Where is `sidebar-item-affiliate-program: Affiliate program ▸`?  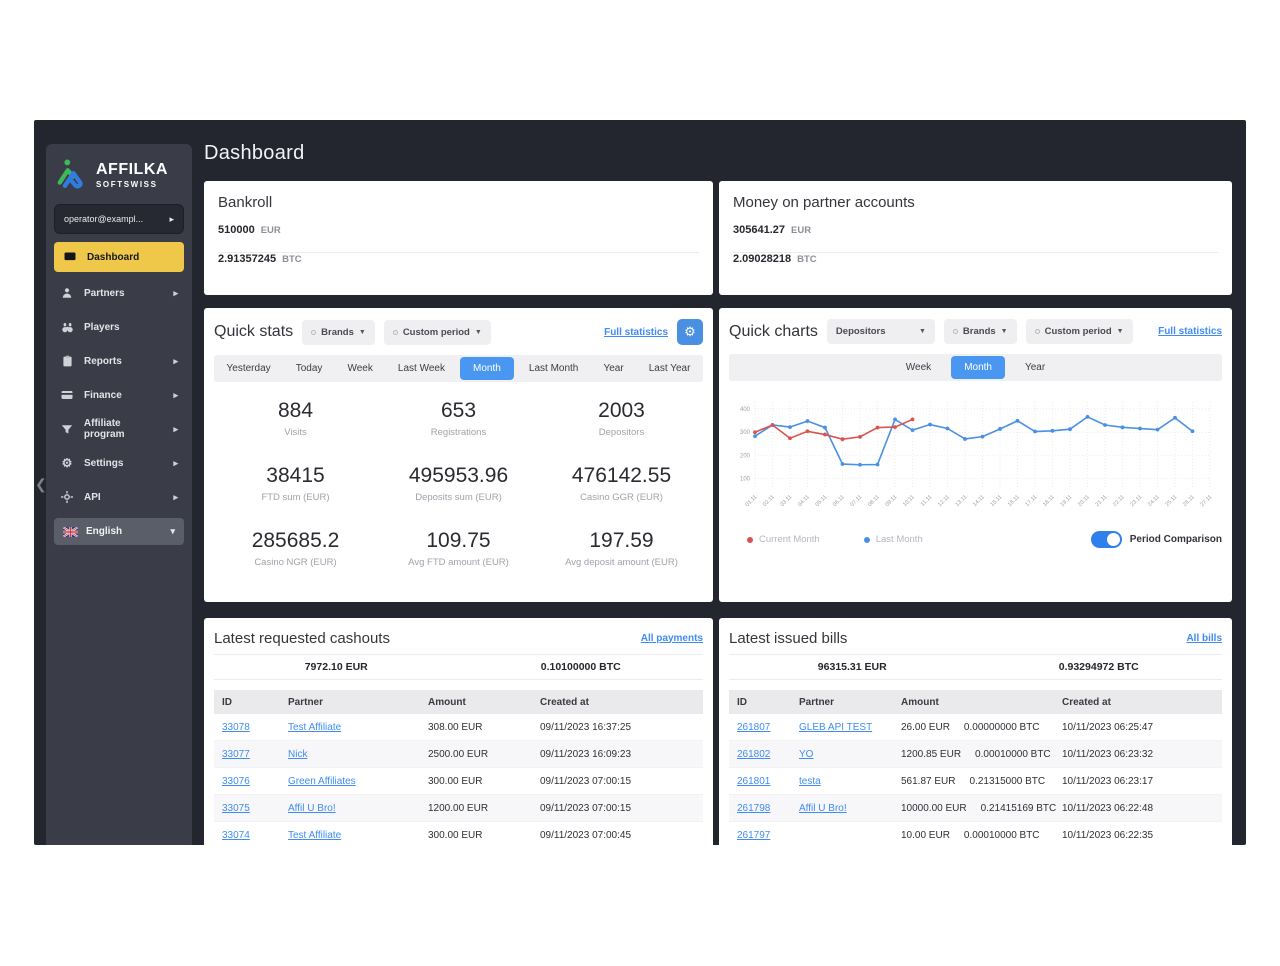 sidebar-item-affiliate-program: Affiliate program ▸ is located at coordinates (119, 429).